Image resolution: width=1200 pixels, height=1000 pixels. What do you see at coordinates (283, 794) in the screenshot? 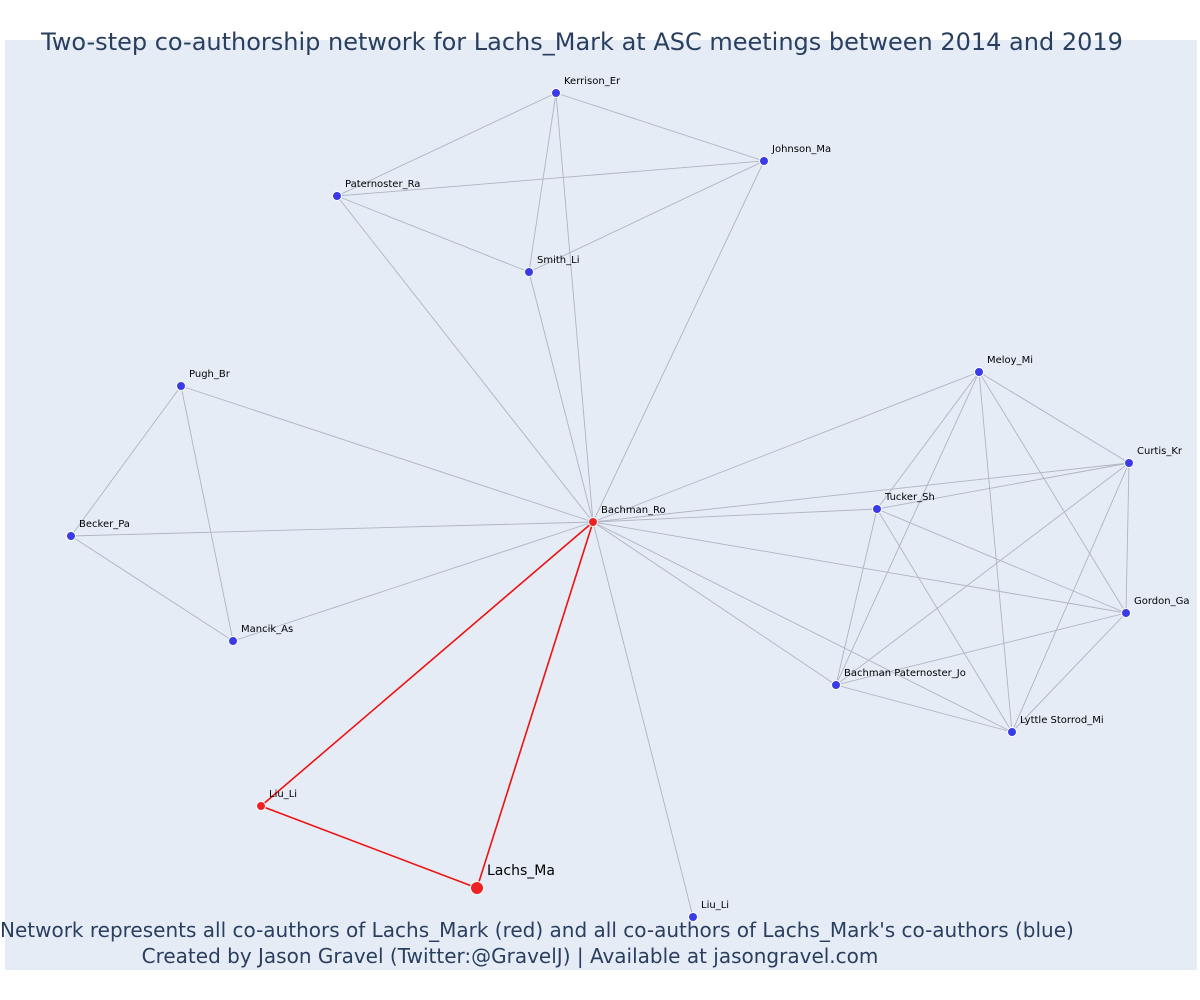
I see `node-label-liu_red: Liu_Li` at bounding box center [283, 794].